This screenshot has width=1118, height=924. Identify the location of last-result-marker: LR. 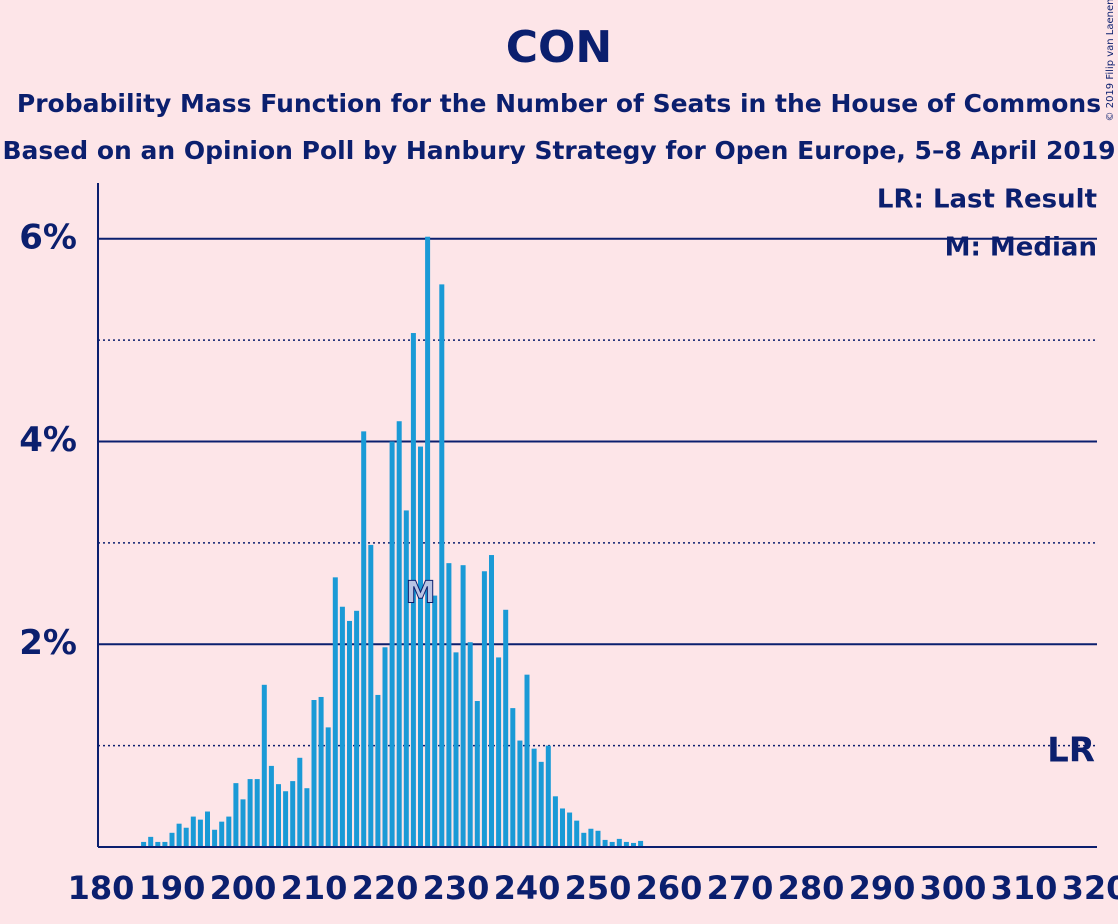
(1071, 751).